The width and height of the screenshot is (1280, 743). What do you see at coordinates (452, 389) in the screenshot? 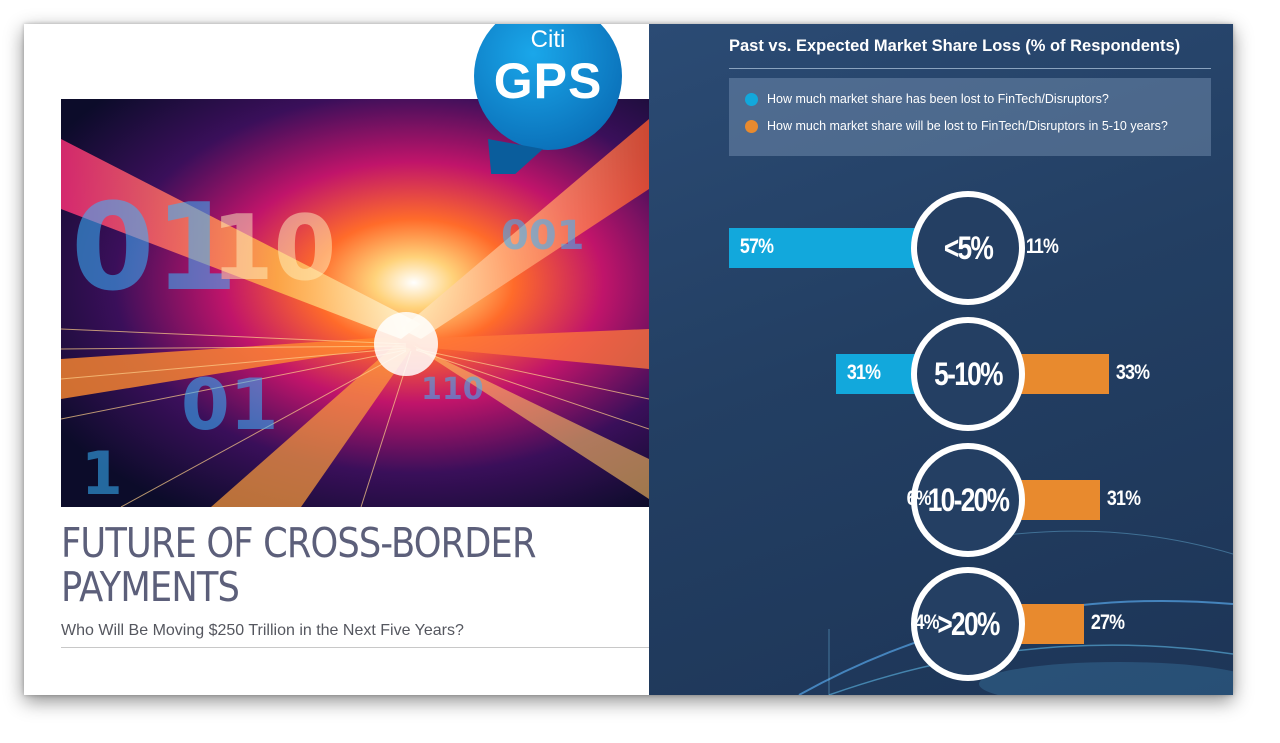
I see `svg-text: 110` at bounding box center [452, 389].